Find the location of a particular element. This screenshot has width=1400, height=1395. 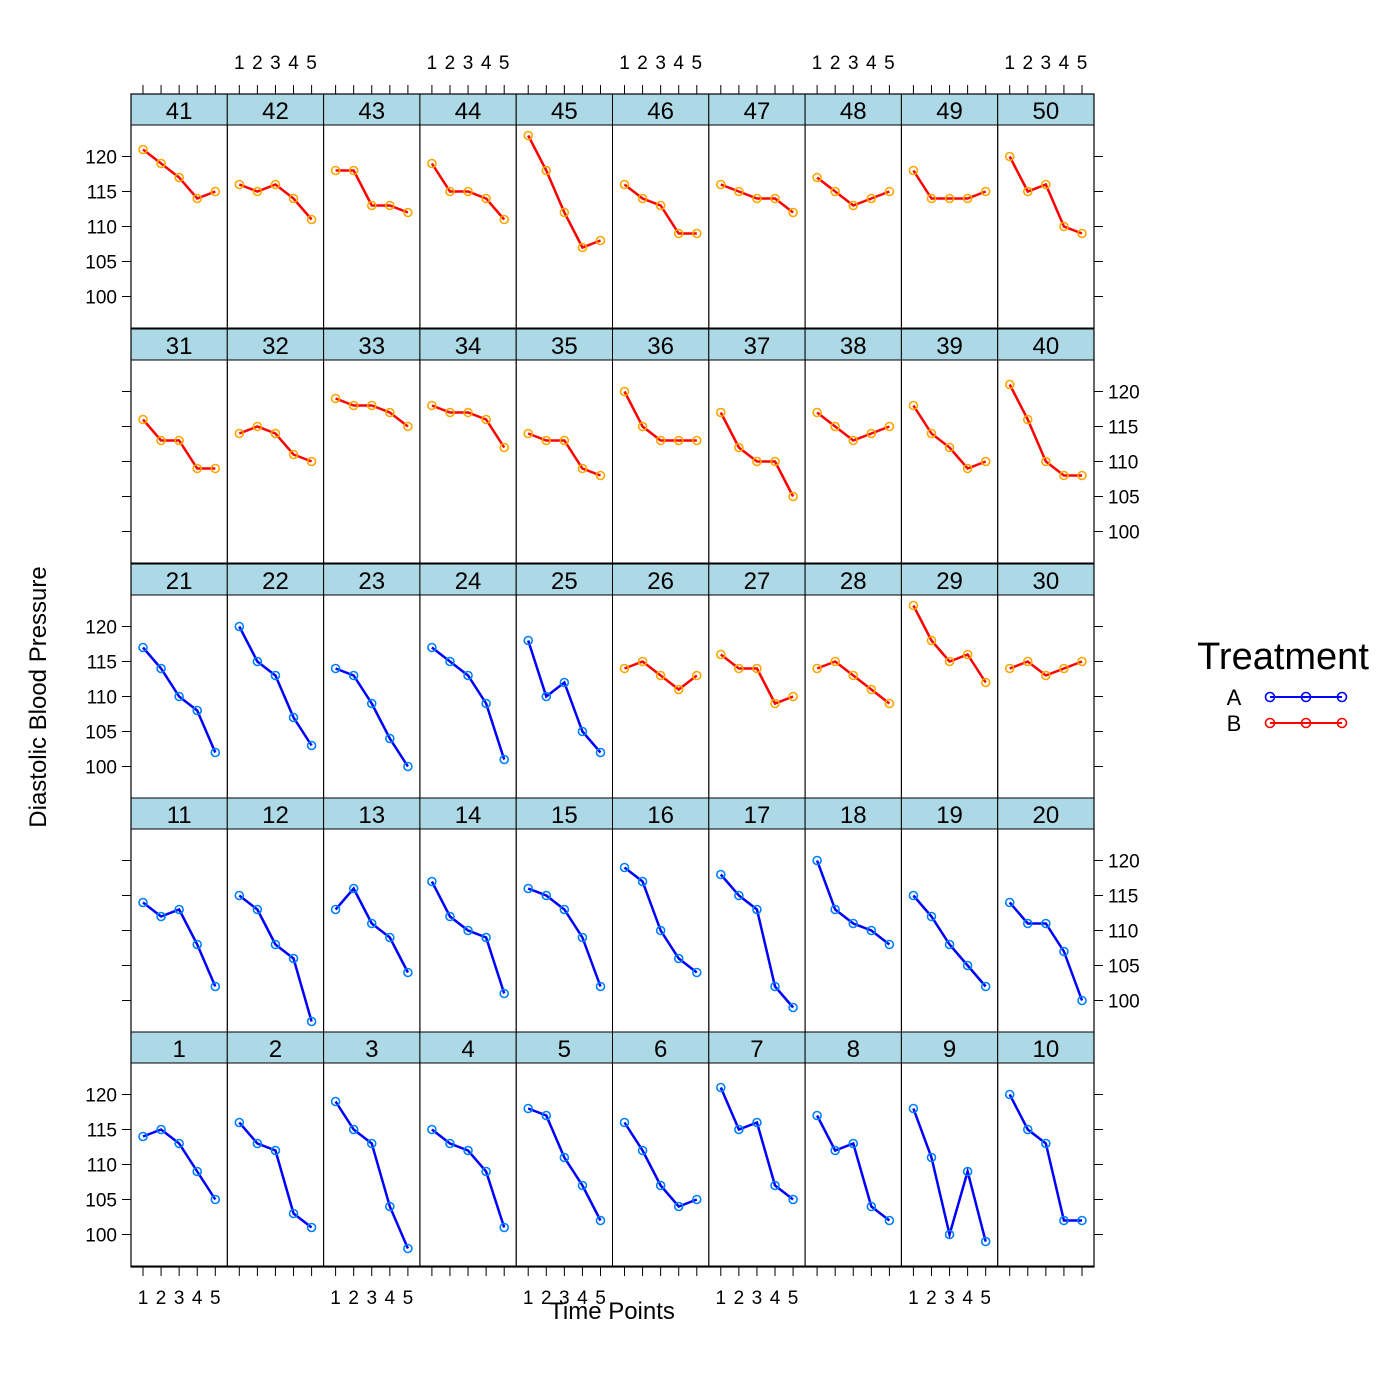

strip-label: 31 is located at coordinates (179, 346).